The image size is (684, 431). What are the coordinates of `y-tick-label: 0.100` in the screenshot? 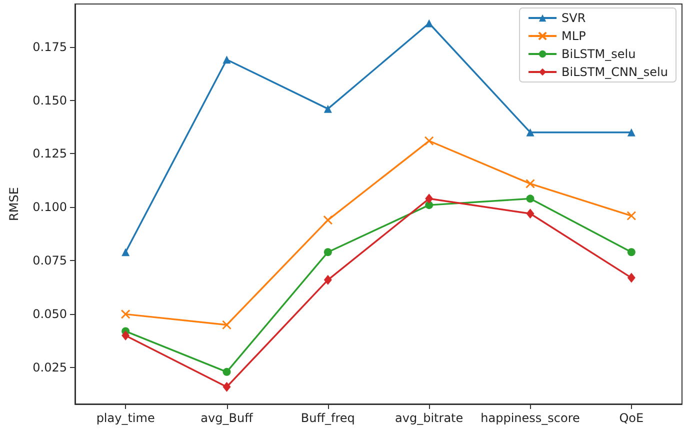 It's located at (49, 207).